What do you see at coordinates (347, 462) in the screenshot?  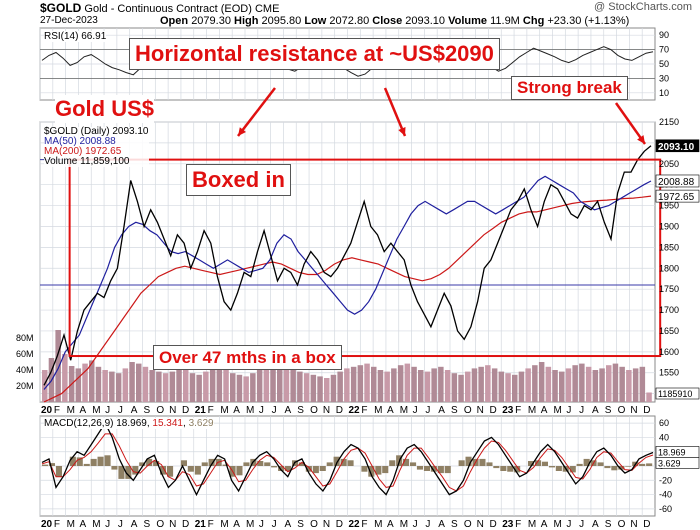 I see `macd-signal-line` at bounding box center [347, 462].